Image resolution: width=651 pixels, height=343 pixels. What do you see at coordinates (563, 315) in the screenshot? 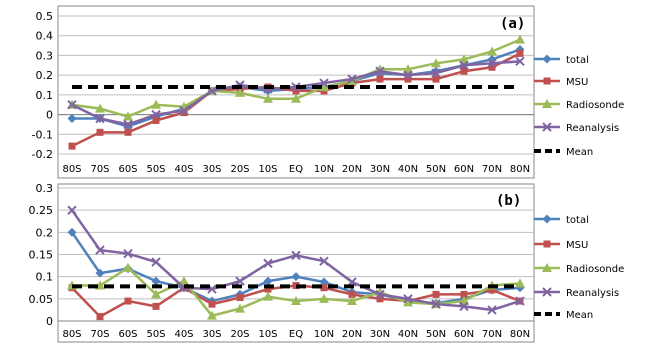
I see `legend-entry: Mean` at bounding box center [563, 315].